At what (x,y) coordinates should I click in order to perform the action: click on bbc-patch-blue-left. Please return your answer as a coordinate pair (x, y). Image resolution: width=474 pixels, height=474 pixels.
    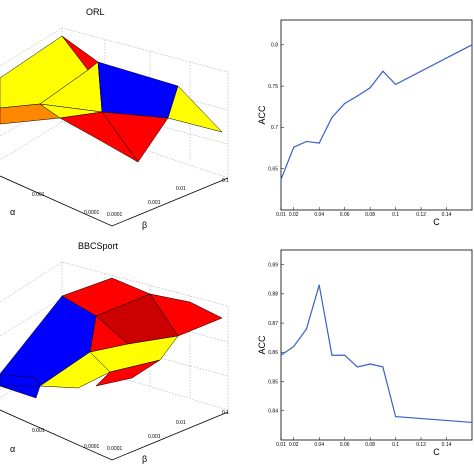
    Looking at the image, I should click on (20, 380).